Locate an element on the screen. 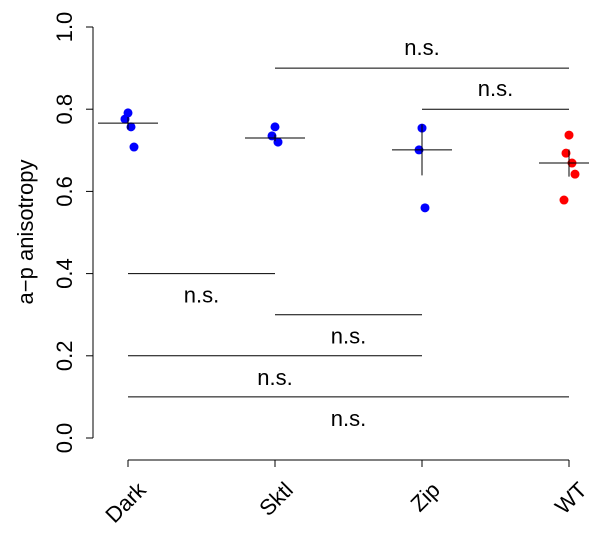 Image resolution: width=589 pixels, height=535 pixels. x-tick-label: Zip is located at coordinates (425, 496).